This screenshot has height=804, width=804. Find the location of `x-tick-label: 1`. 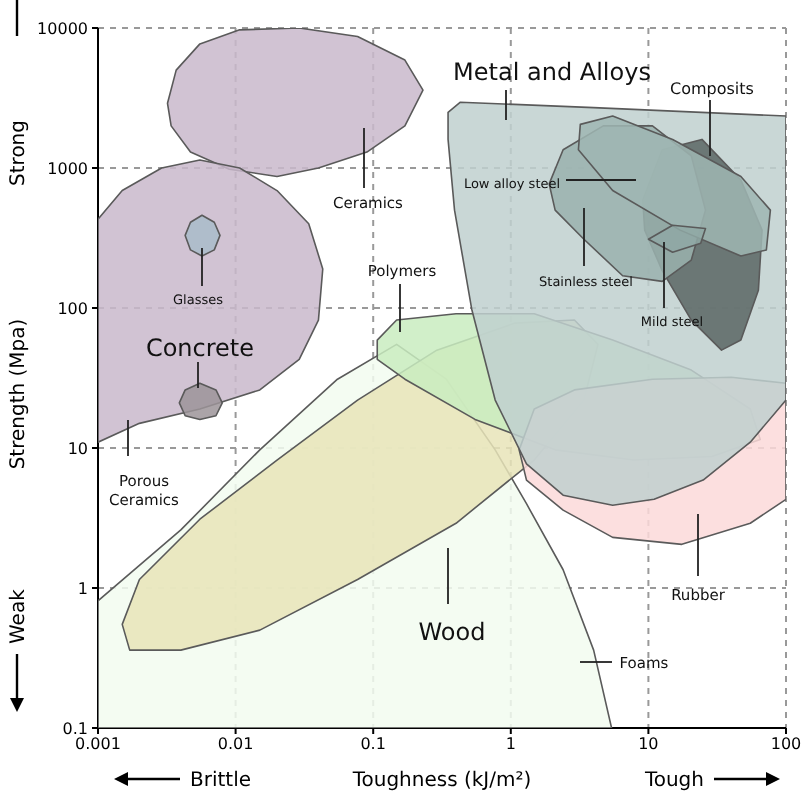

x-tick-label: 1 is located at coordinates (510, 744).